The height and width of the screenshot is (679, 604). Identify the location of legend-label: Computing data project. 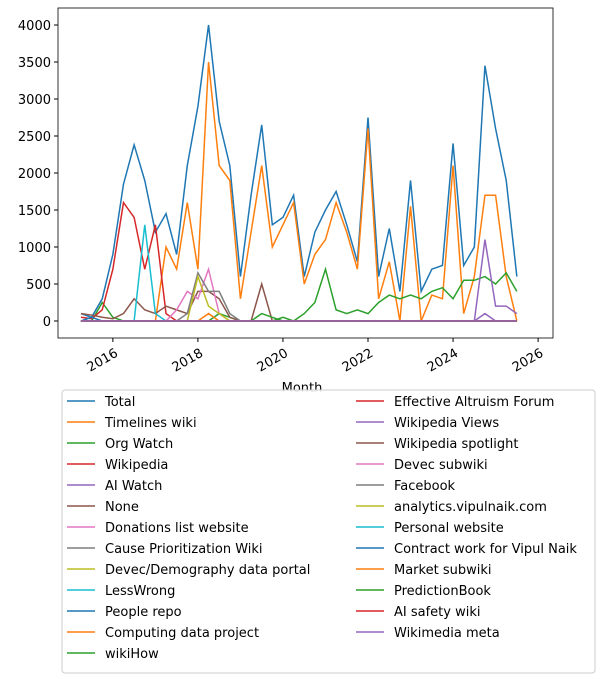
(182, 633).